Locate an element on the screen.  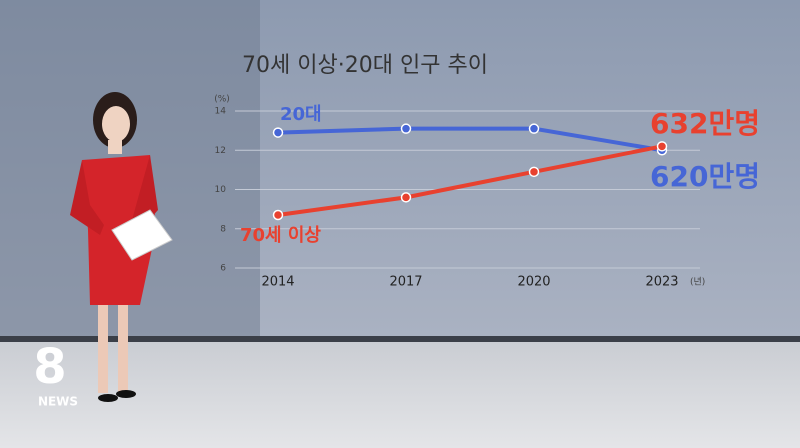
y-tick-label: 12 is located at coordinates (220, 151).